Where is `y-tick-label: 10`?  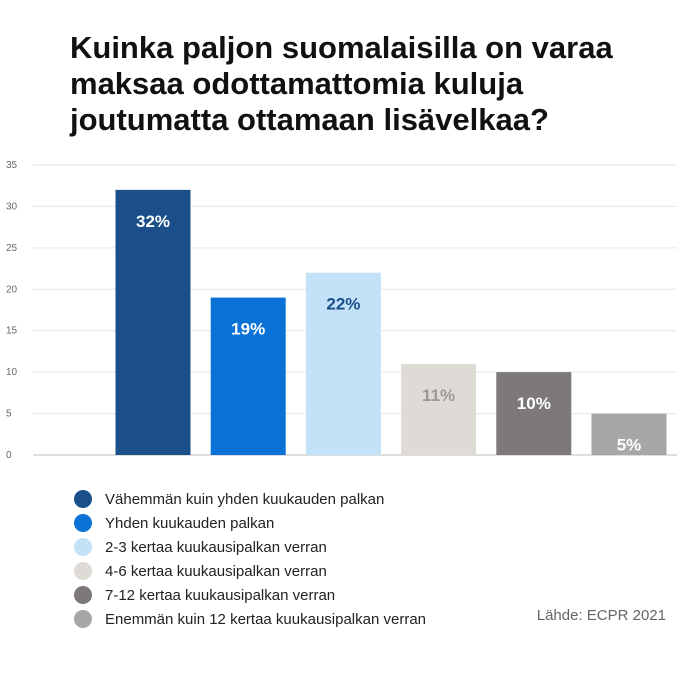 y-tick-label: 10 is located at coordinates (12, 372).